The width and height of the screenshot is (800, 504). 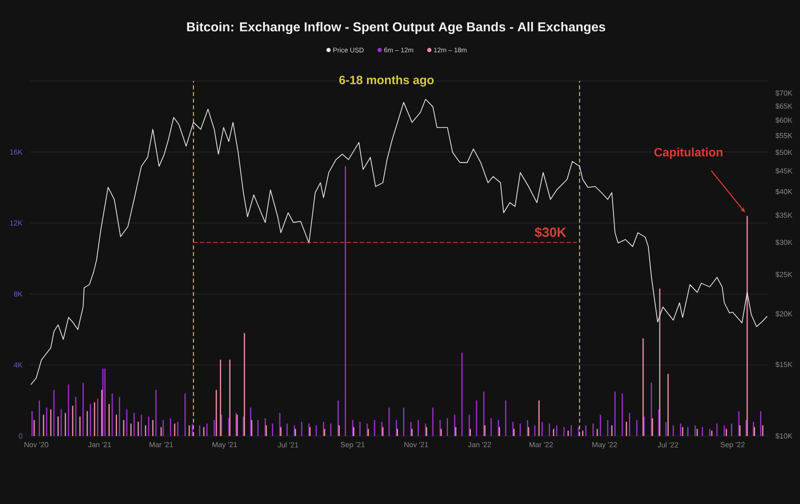 I want to click on series-label: $30K, so click(x=550, y=232).